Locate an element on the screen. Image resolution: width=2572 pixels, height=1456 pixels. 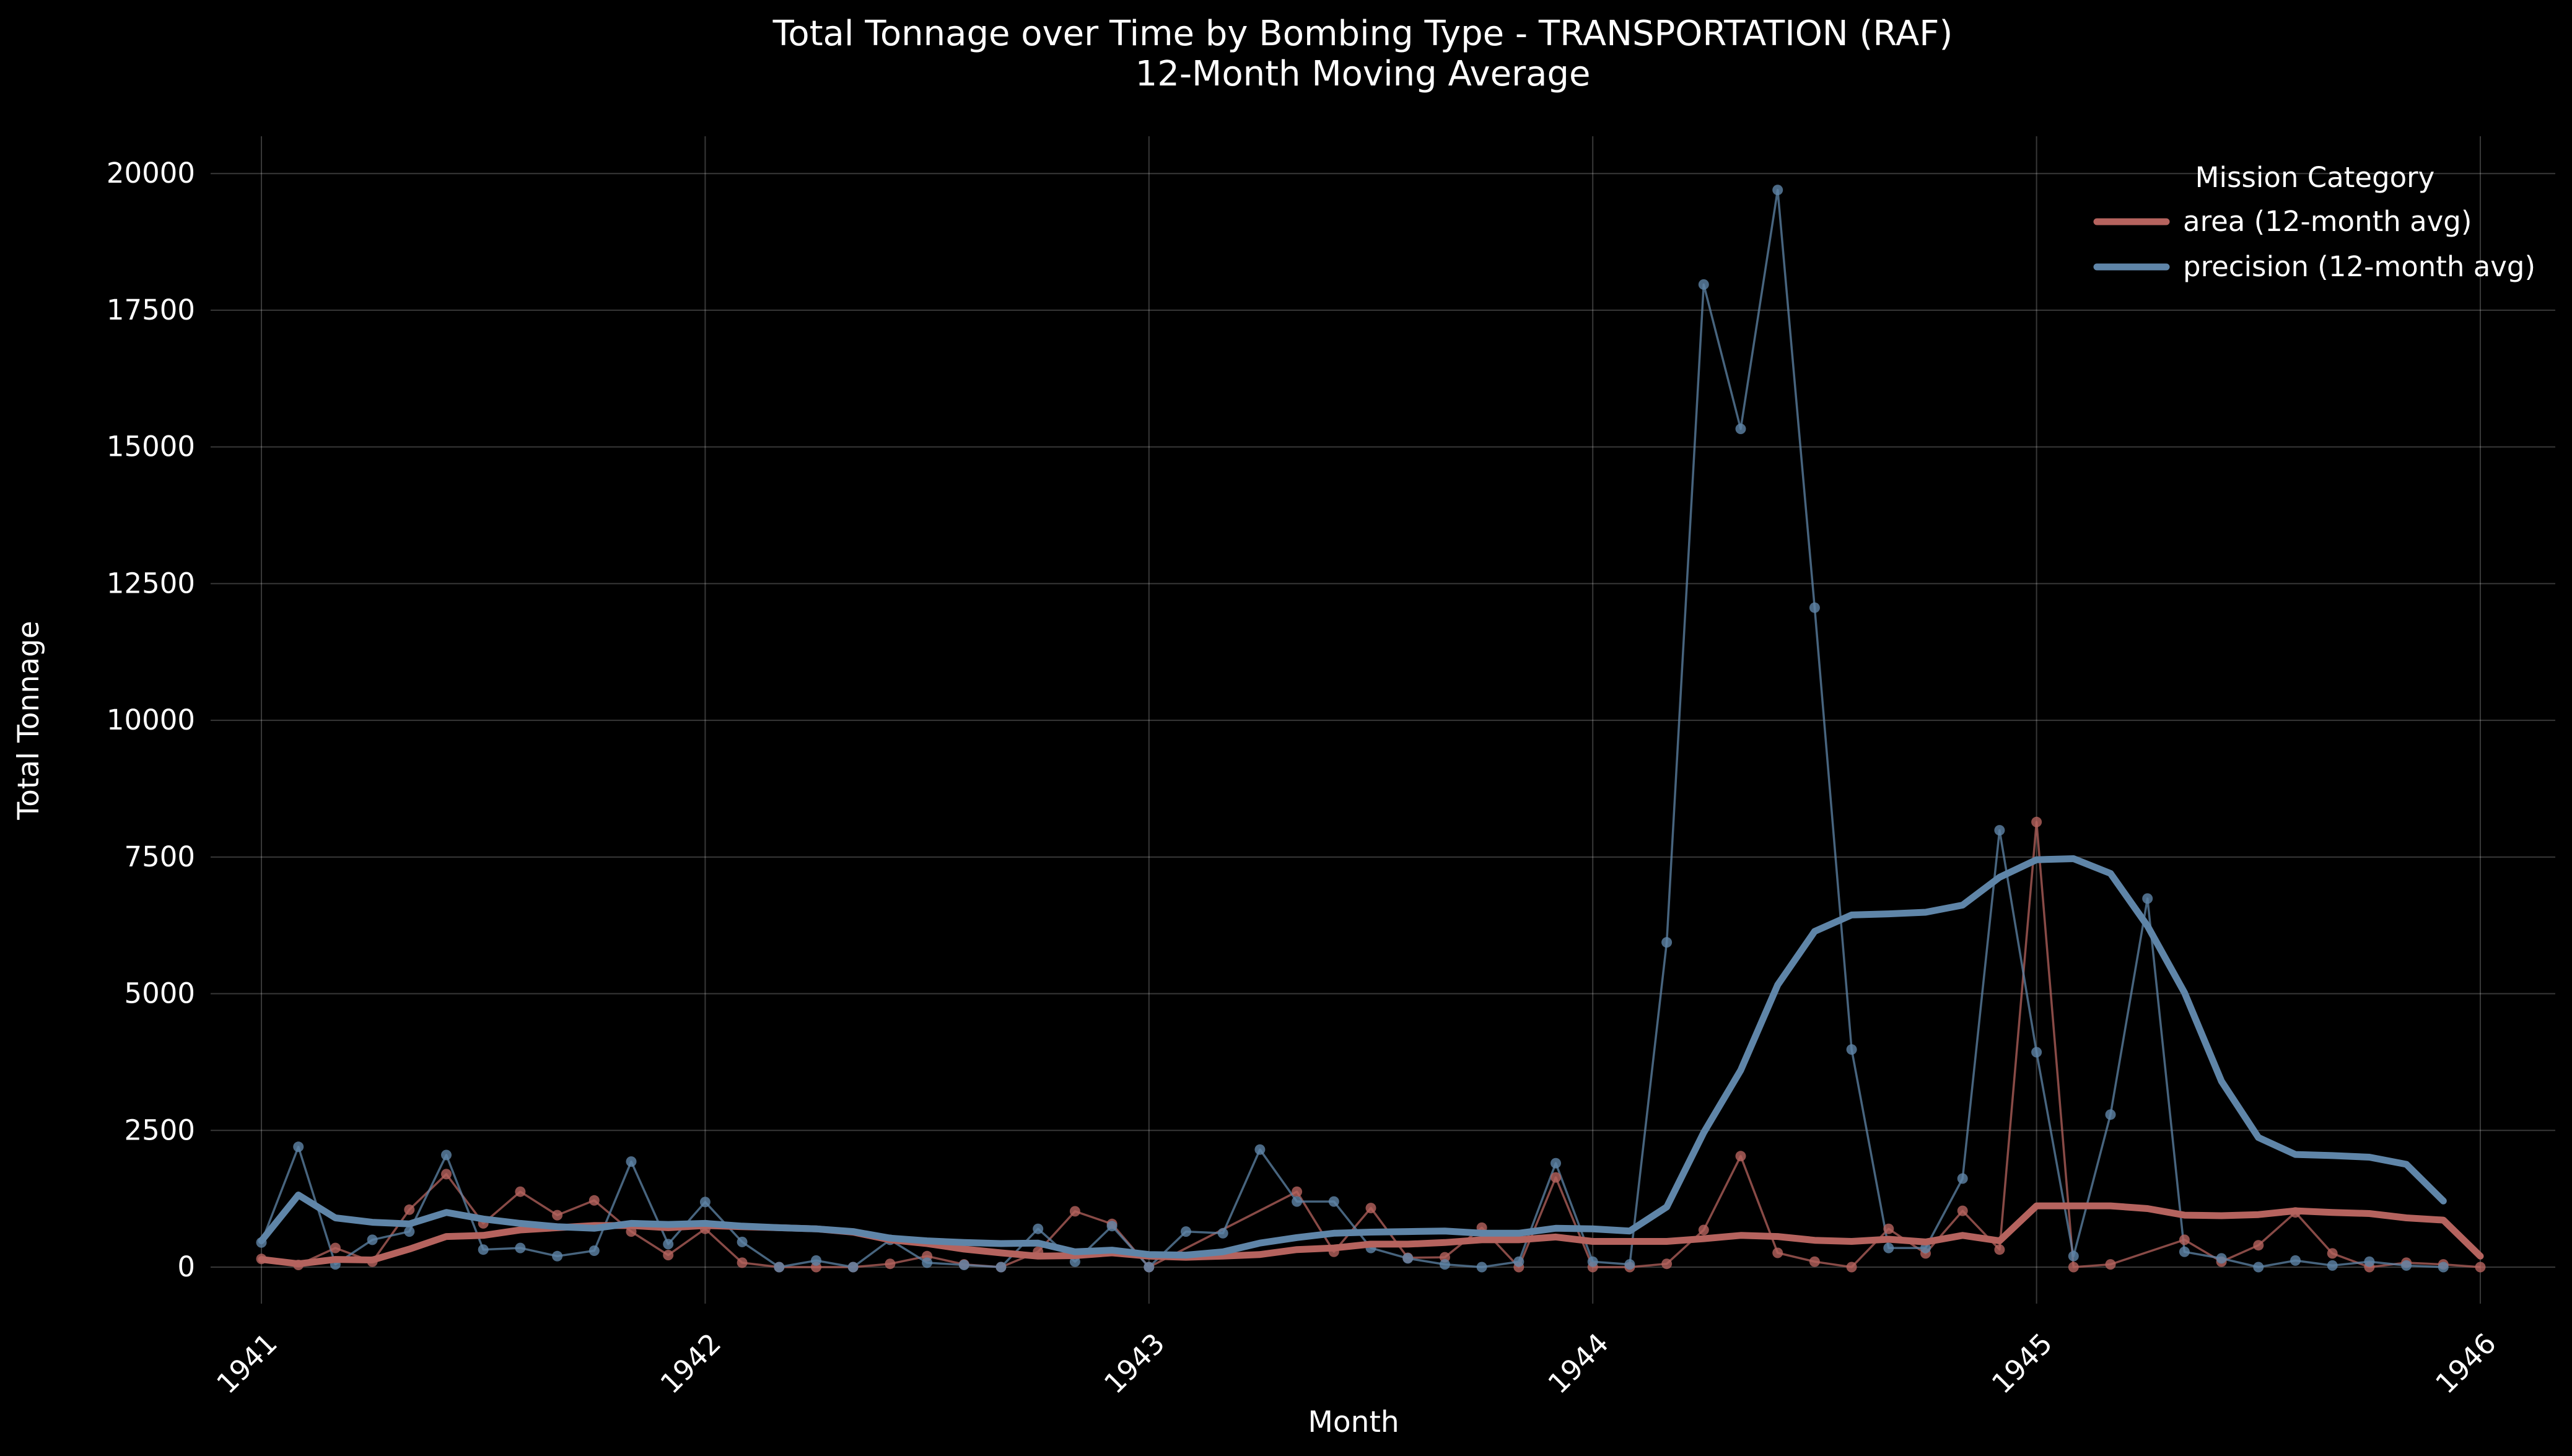
y-tick-label: 0 is located at coordinates (186, 1266).